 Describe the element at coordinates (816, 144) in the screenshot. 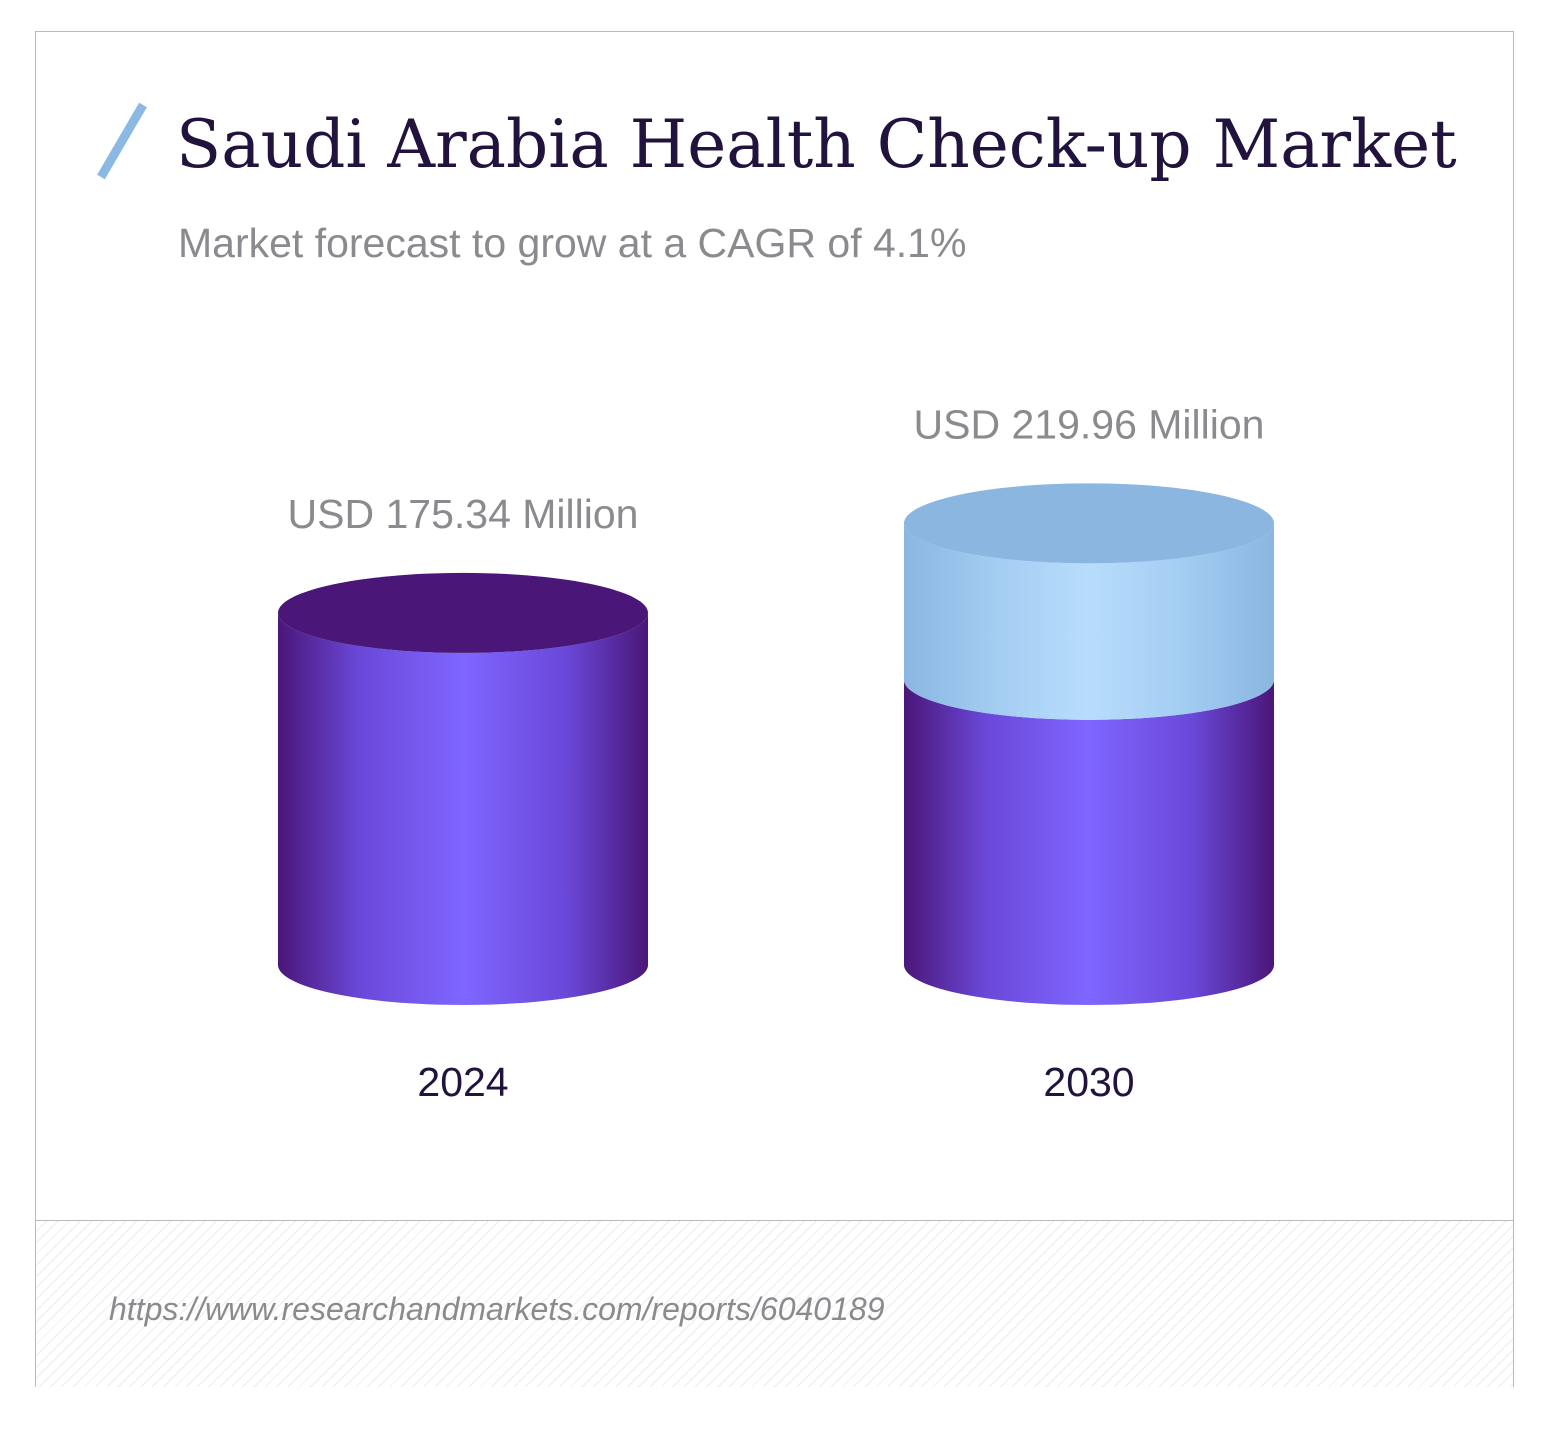

I see `chart-title: Saudi Arabia Health Check-up Market` at that location.